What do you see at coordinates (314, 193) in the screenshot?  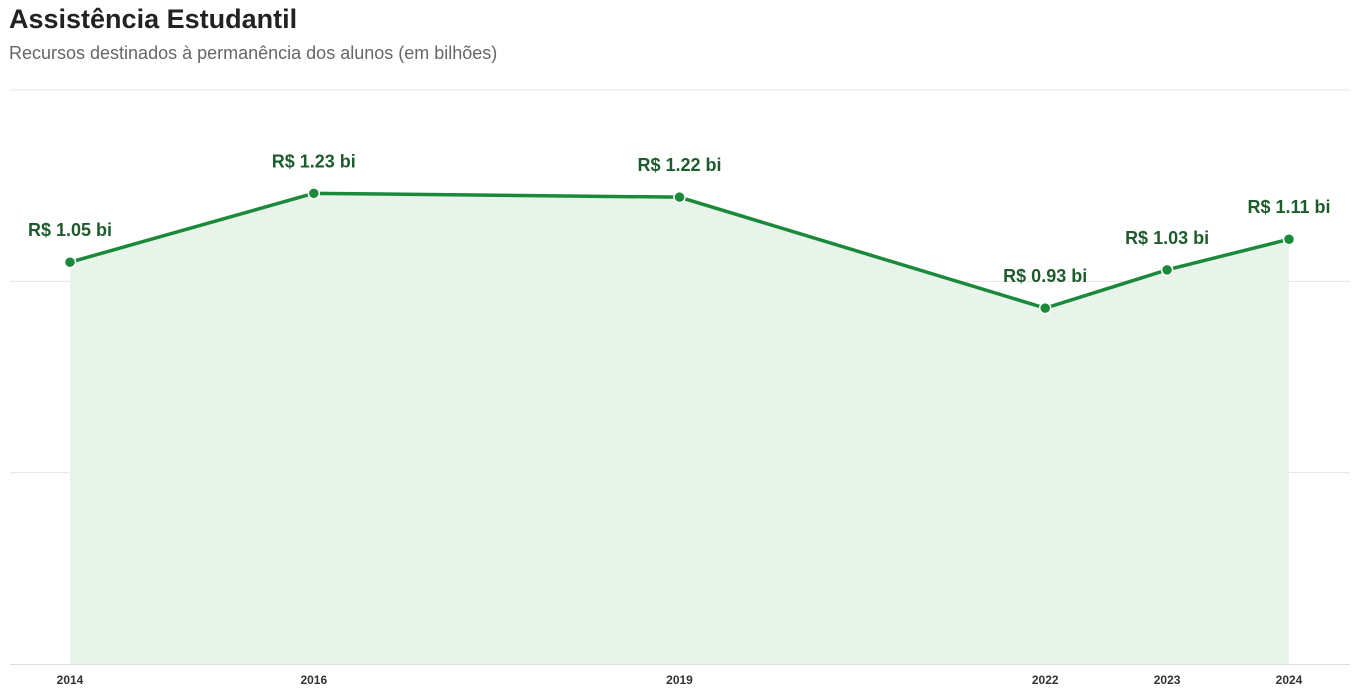 I see `data-point-2016` at bounding box center [314, 193].